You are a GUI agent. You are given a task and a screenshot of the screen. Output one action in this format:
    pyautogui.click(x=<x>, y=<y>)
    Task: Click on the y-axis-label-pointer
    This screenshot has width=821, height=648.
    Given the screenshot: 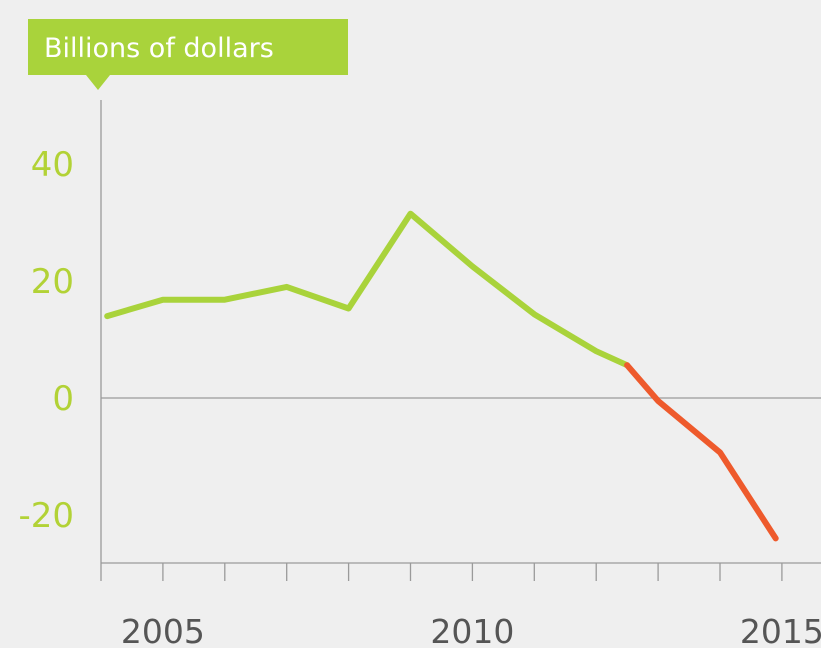 What is the action you would take?
    pyautogui.click(x=98, y=82)
    